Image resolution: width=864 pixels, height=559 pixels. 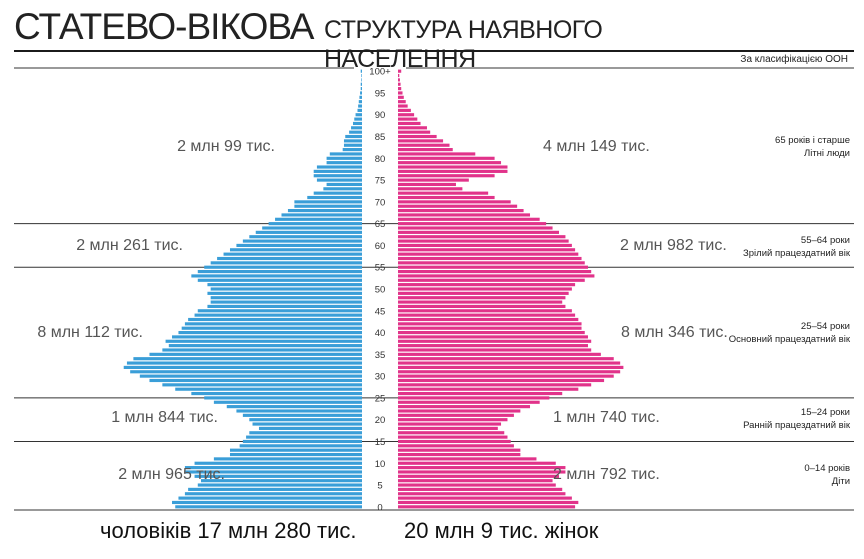 I want to click on men-group-value: 1 млн 844 тис., so click(x=164, y=417).